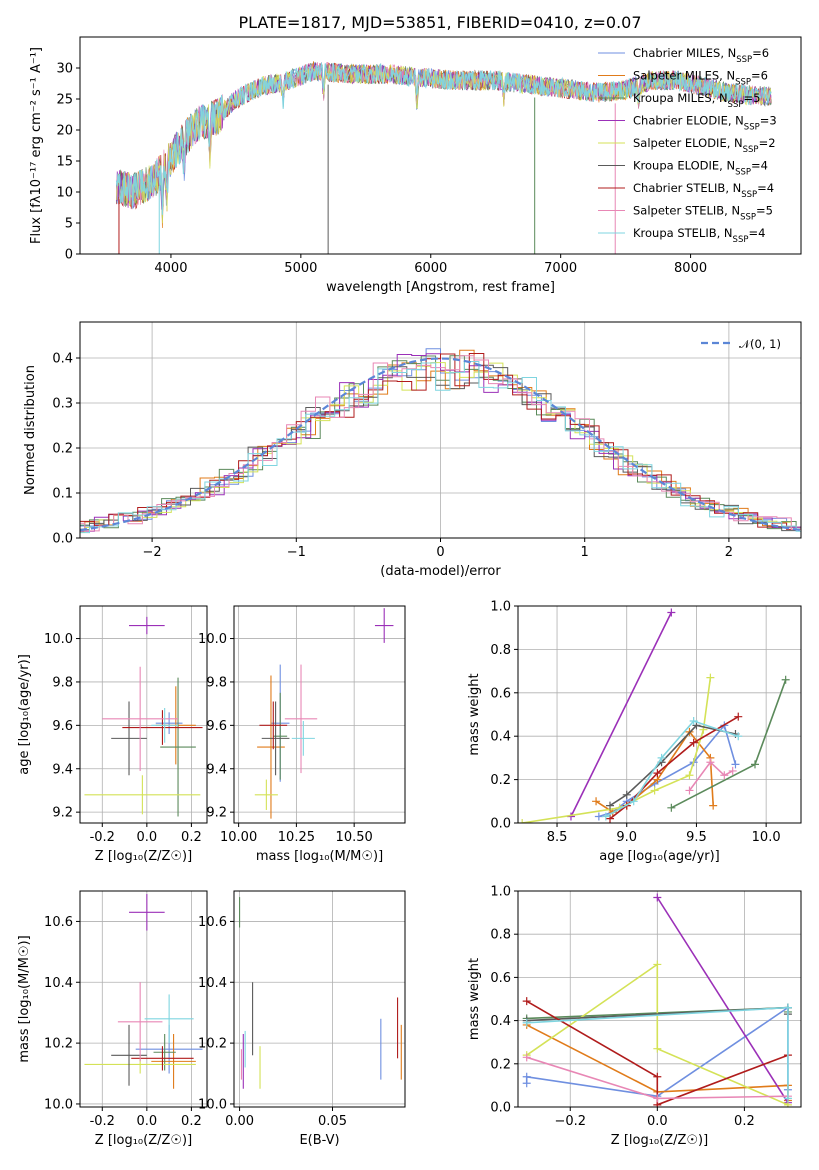 This screenshot has height=1170, width=819. What do you see at coordinates (500, 780) in the screenshot?
I see `y-tick-label: 0.2` at bounding box center [500, 780].